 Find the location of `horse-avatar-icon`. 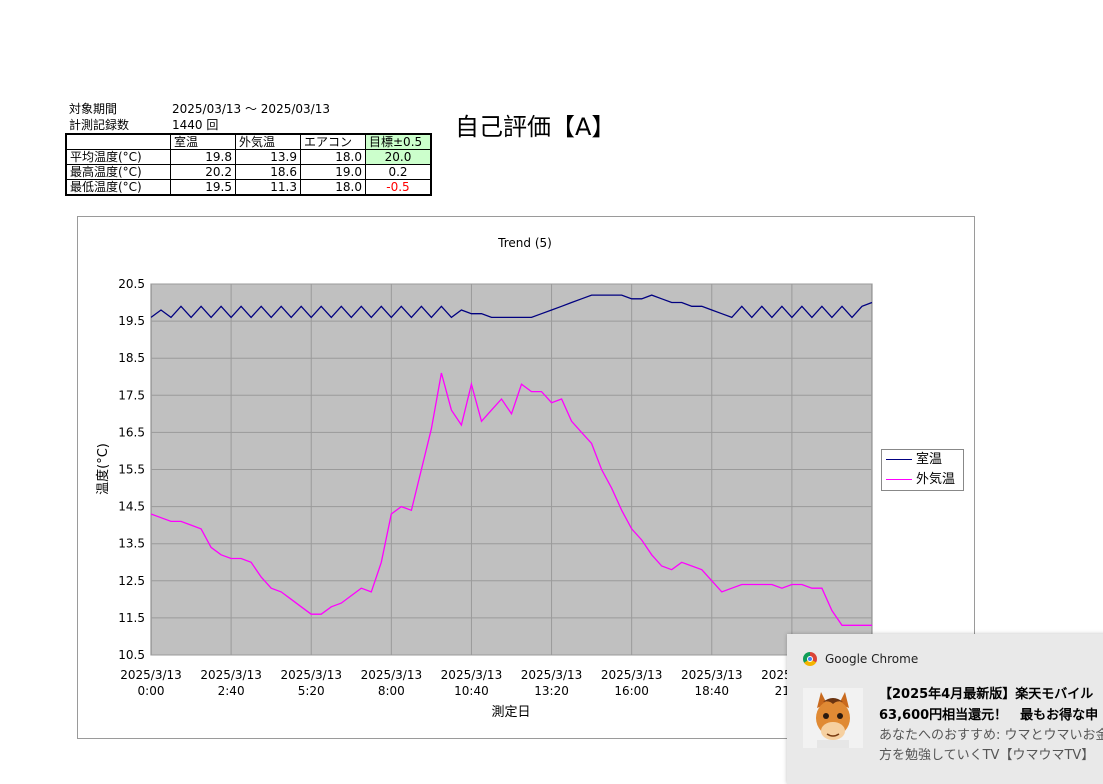

horse-avatar-icon is located at coordinates (833, 718).